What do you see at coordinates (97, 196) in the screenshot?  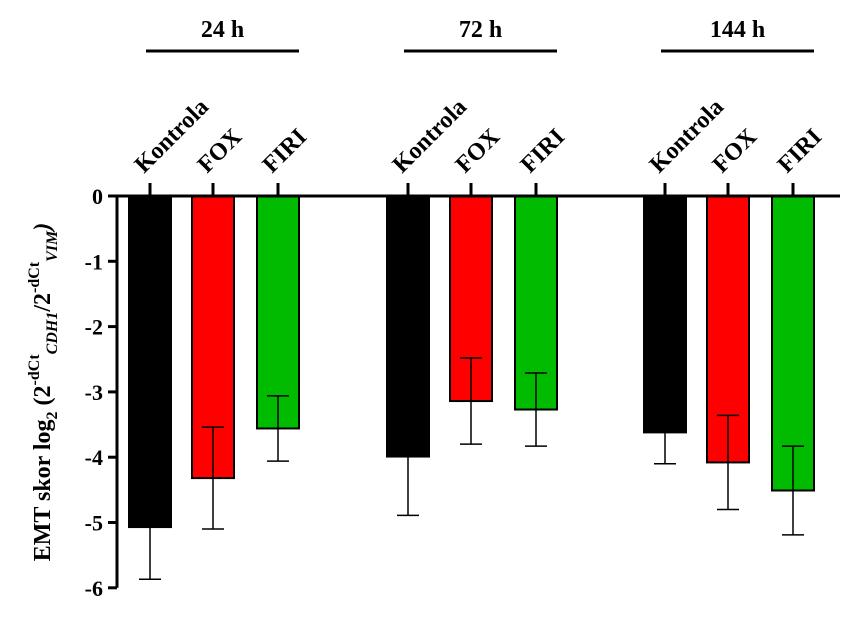 I see `y-tick-label: 0` at bounding box center [97, 196].